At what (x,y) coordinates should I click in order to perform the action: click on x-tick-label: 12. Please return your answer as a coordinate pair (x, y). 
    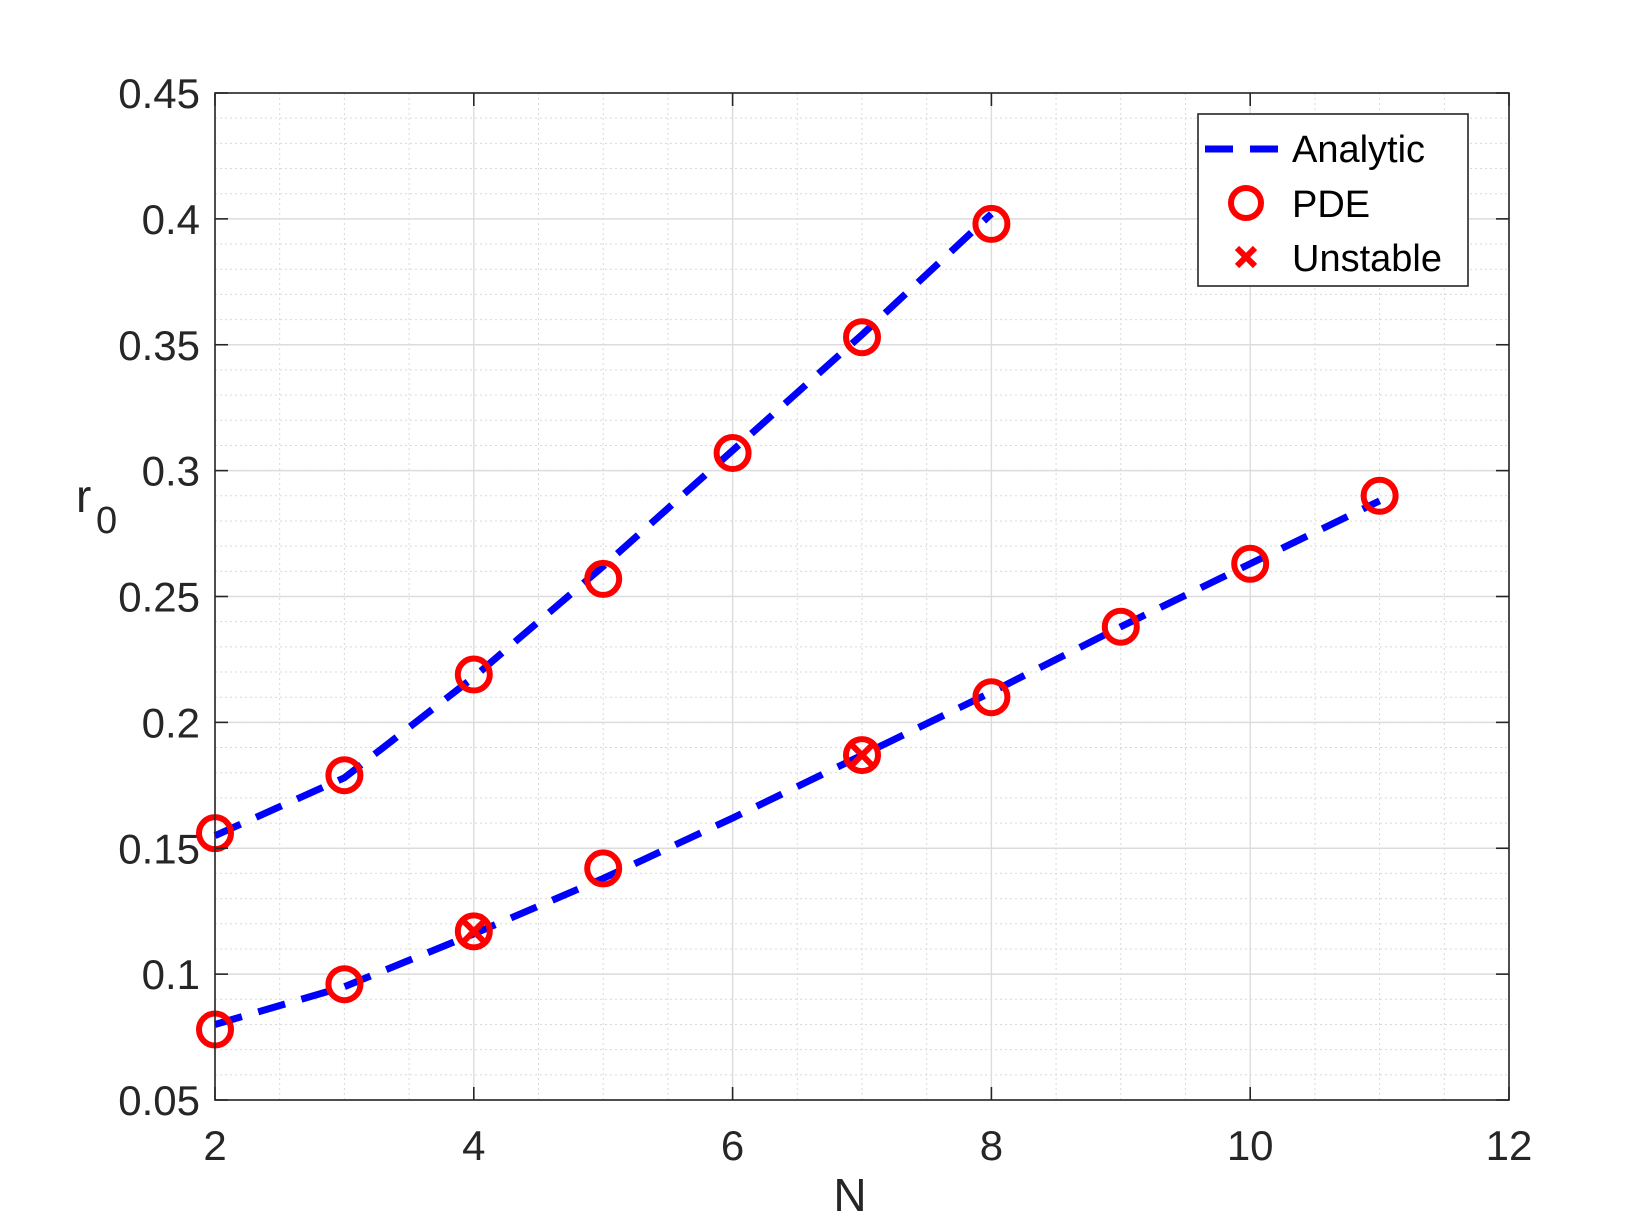
    Looking at the image, I should click on (1509, 1145).